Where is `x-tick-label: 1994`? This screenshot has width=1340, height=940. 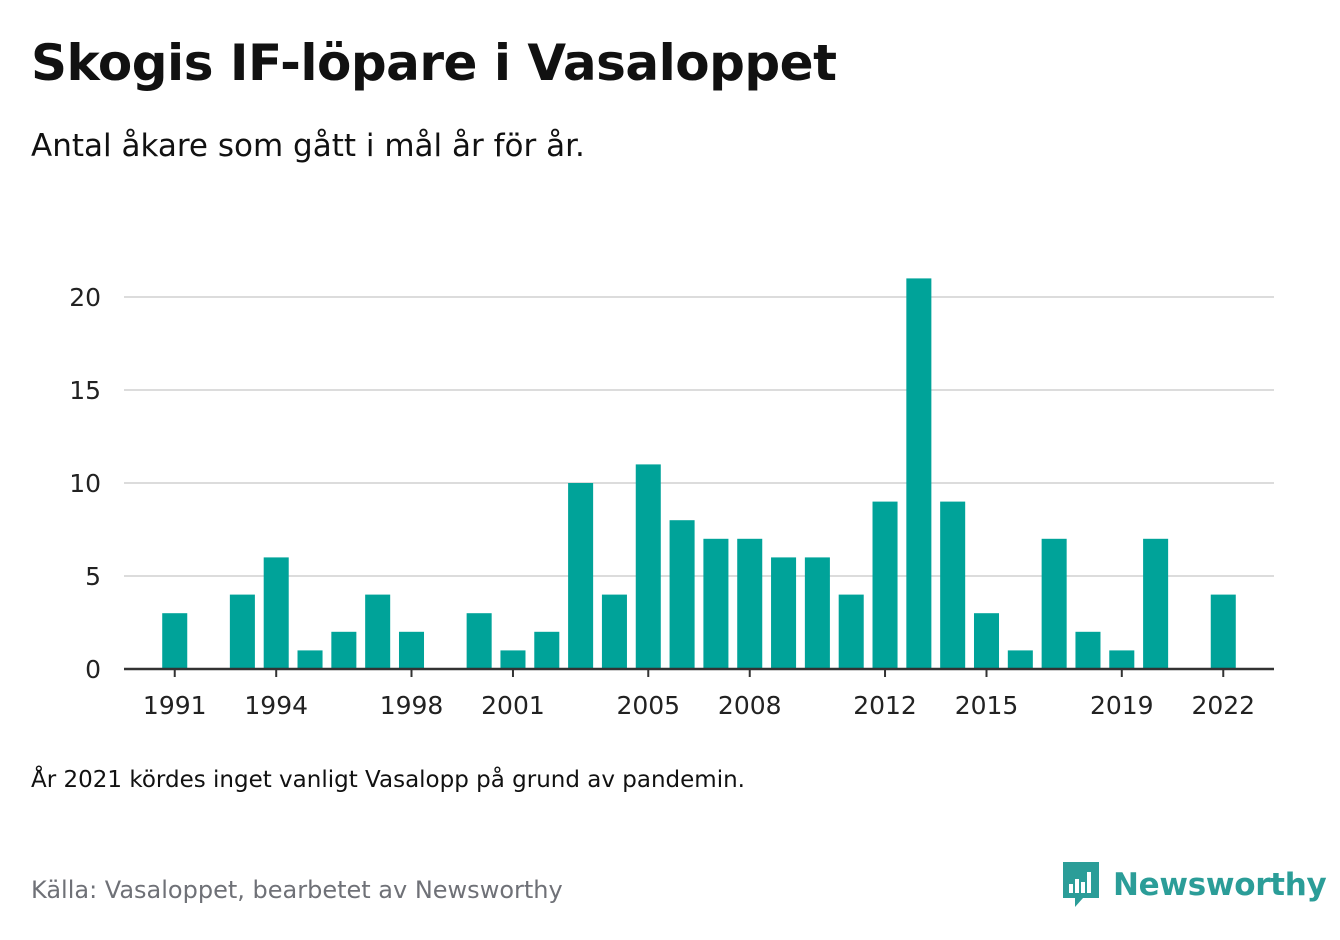
x-tick-label: 1994 is located at coordinates (276, 705).